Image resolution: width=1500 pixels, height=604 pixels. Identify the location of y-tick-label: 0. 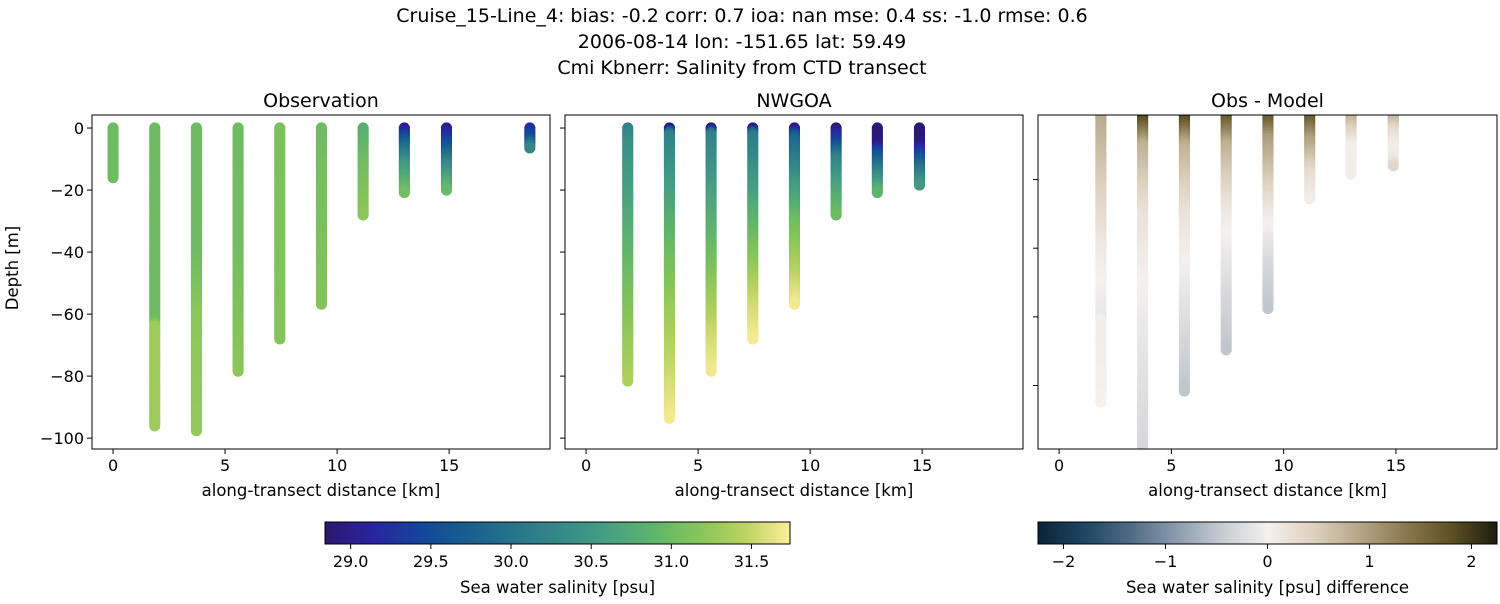
(79, 128).